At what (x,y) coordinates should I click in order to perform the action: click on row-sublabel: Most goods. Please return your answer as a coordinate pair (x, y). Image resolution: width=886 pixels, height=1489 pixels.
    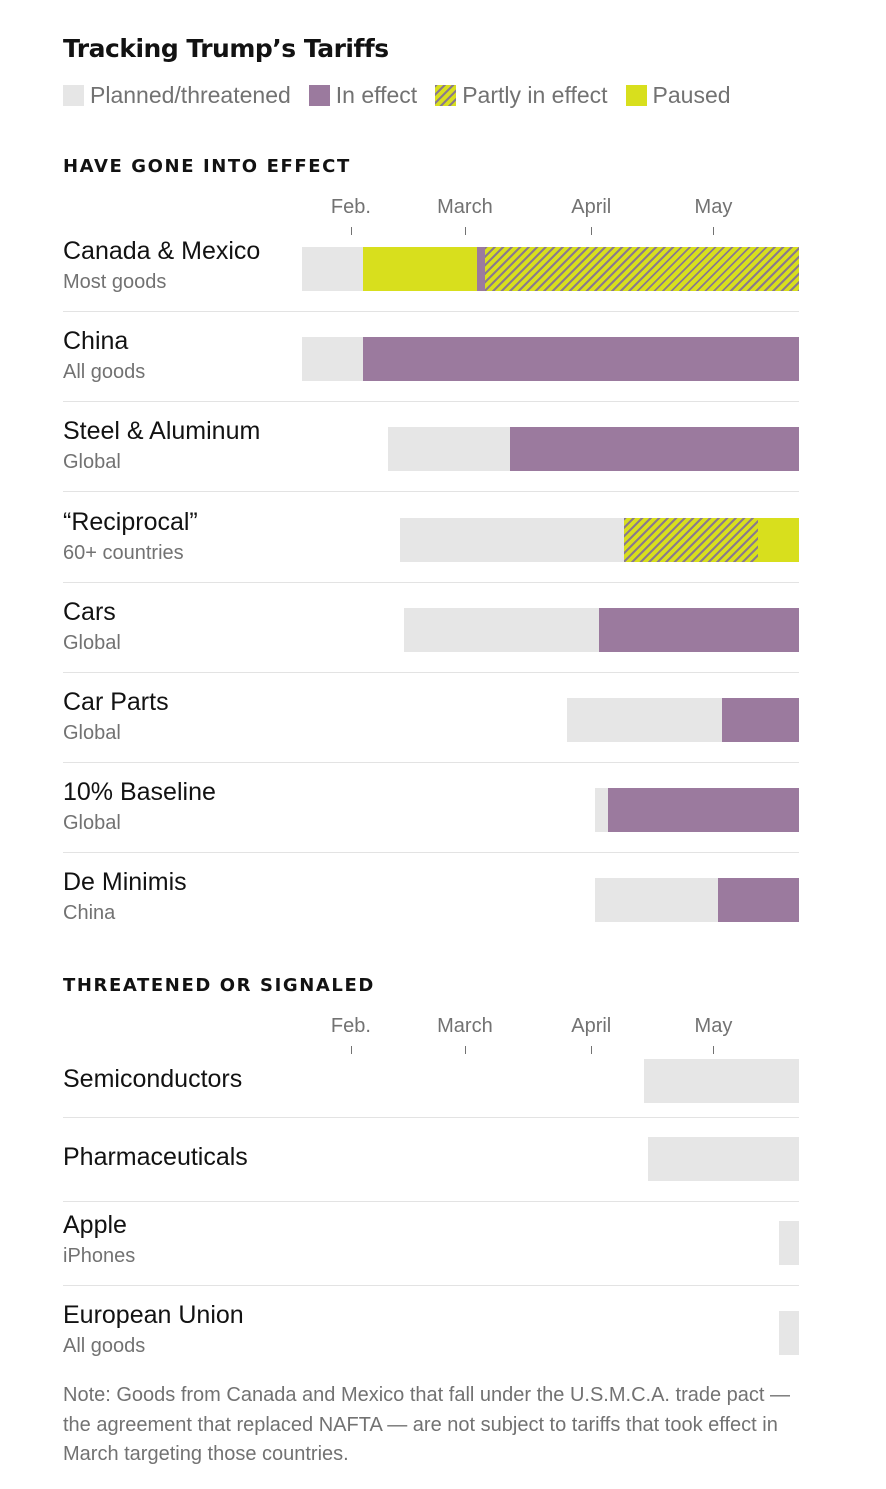
    Looking at the image, I should click on (115, 282).